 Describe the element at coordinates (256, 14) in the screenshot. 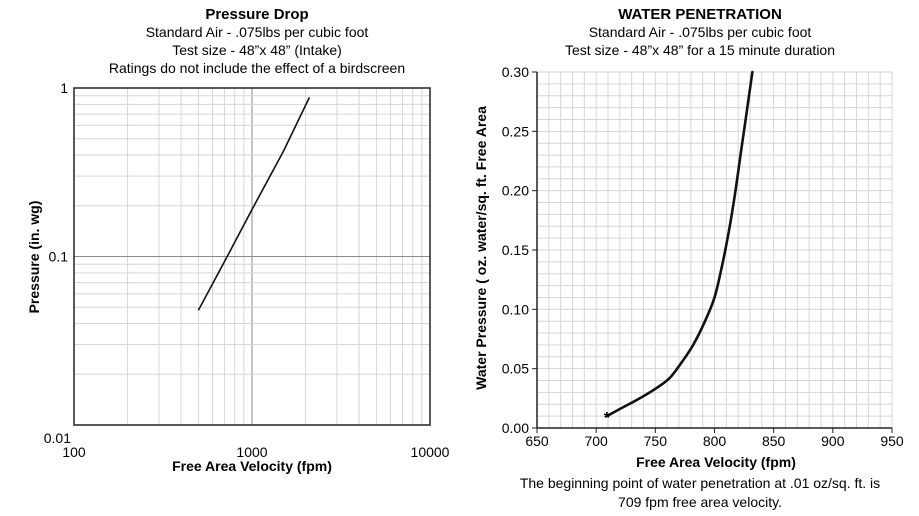

I see `pressure-drop-title: Pressure Drop` at that location.